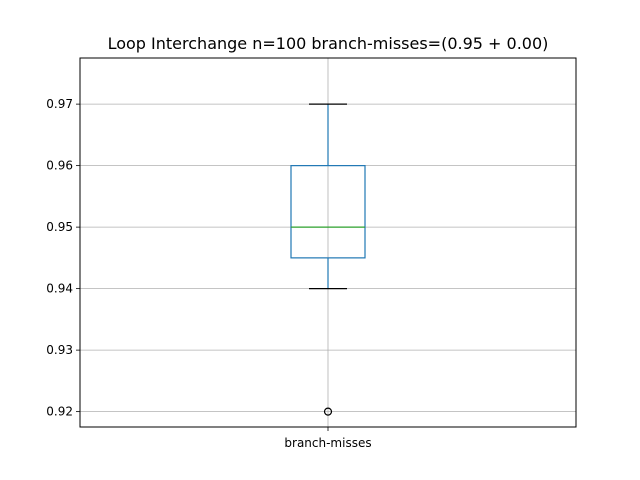 Image resolution: width=640 pixels, height=480 pixels. I want to click on y-tick-label: 0.95, so click(59, 227).